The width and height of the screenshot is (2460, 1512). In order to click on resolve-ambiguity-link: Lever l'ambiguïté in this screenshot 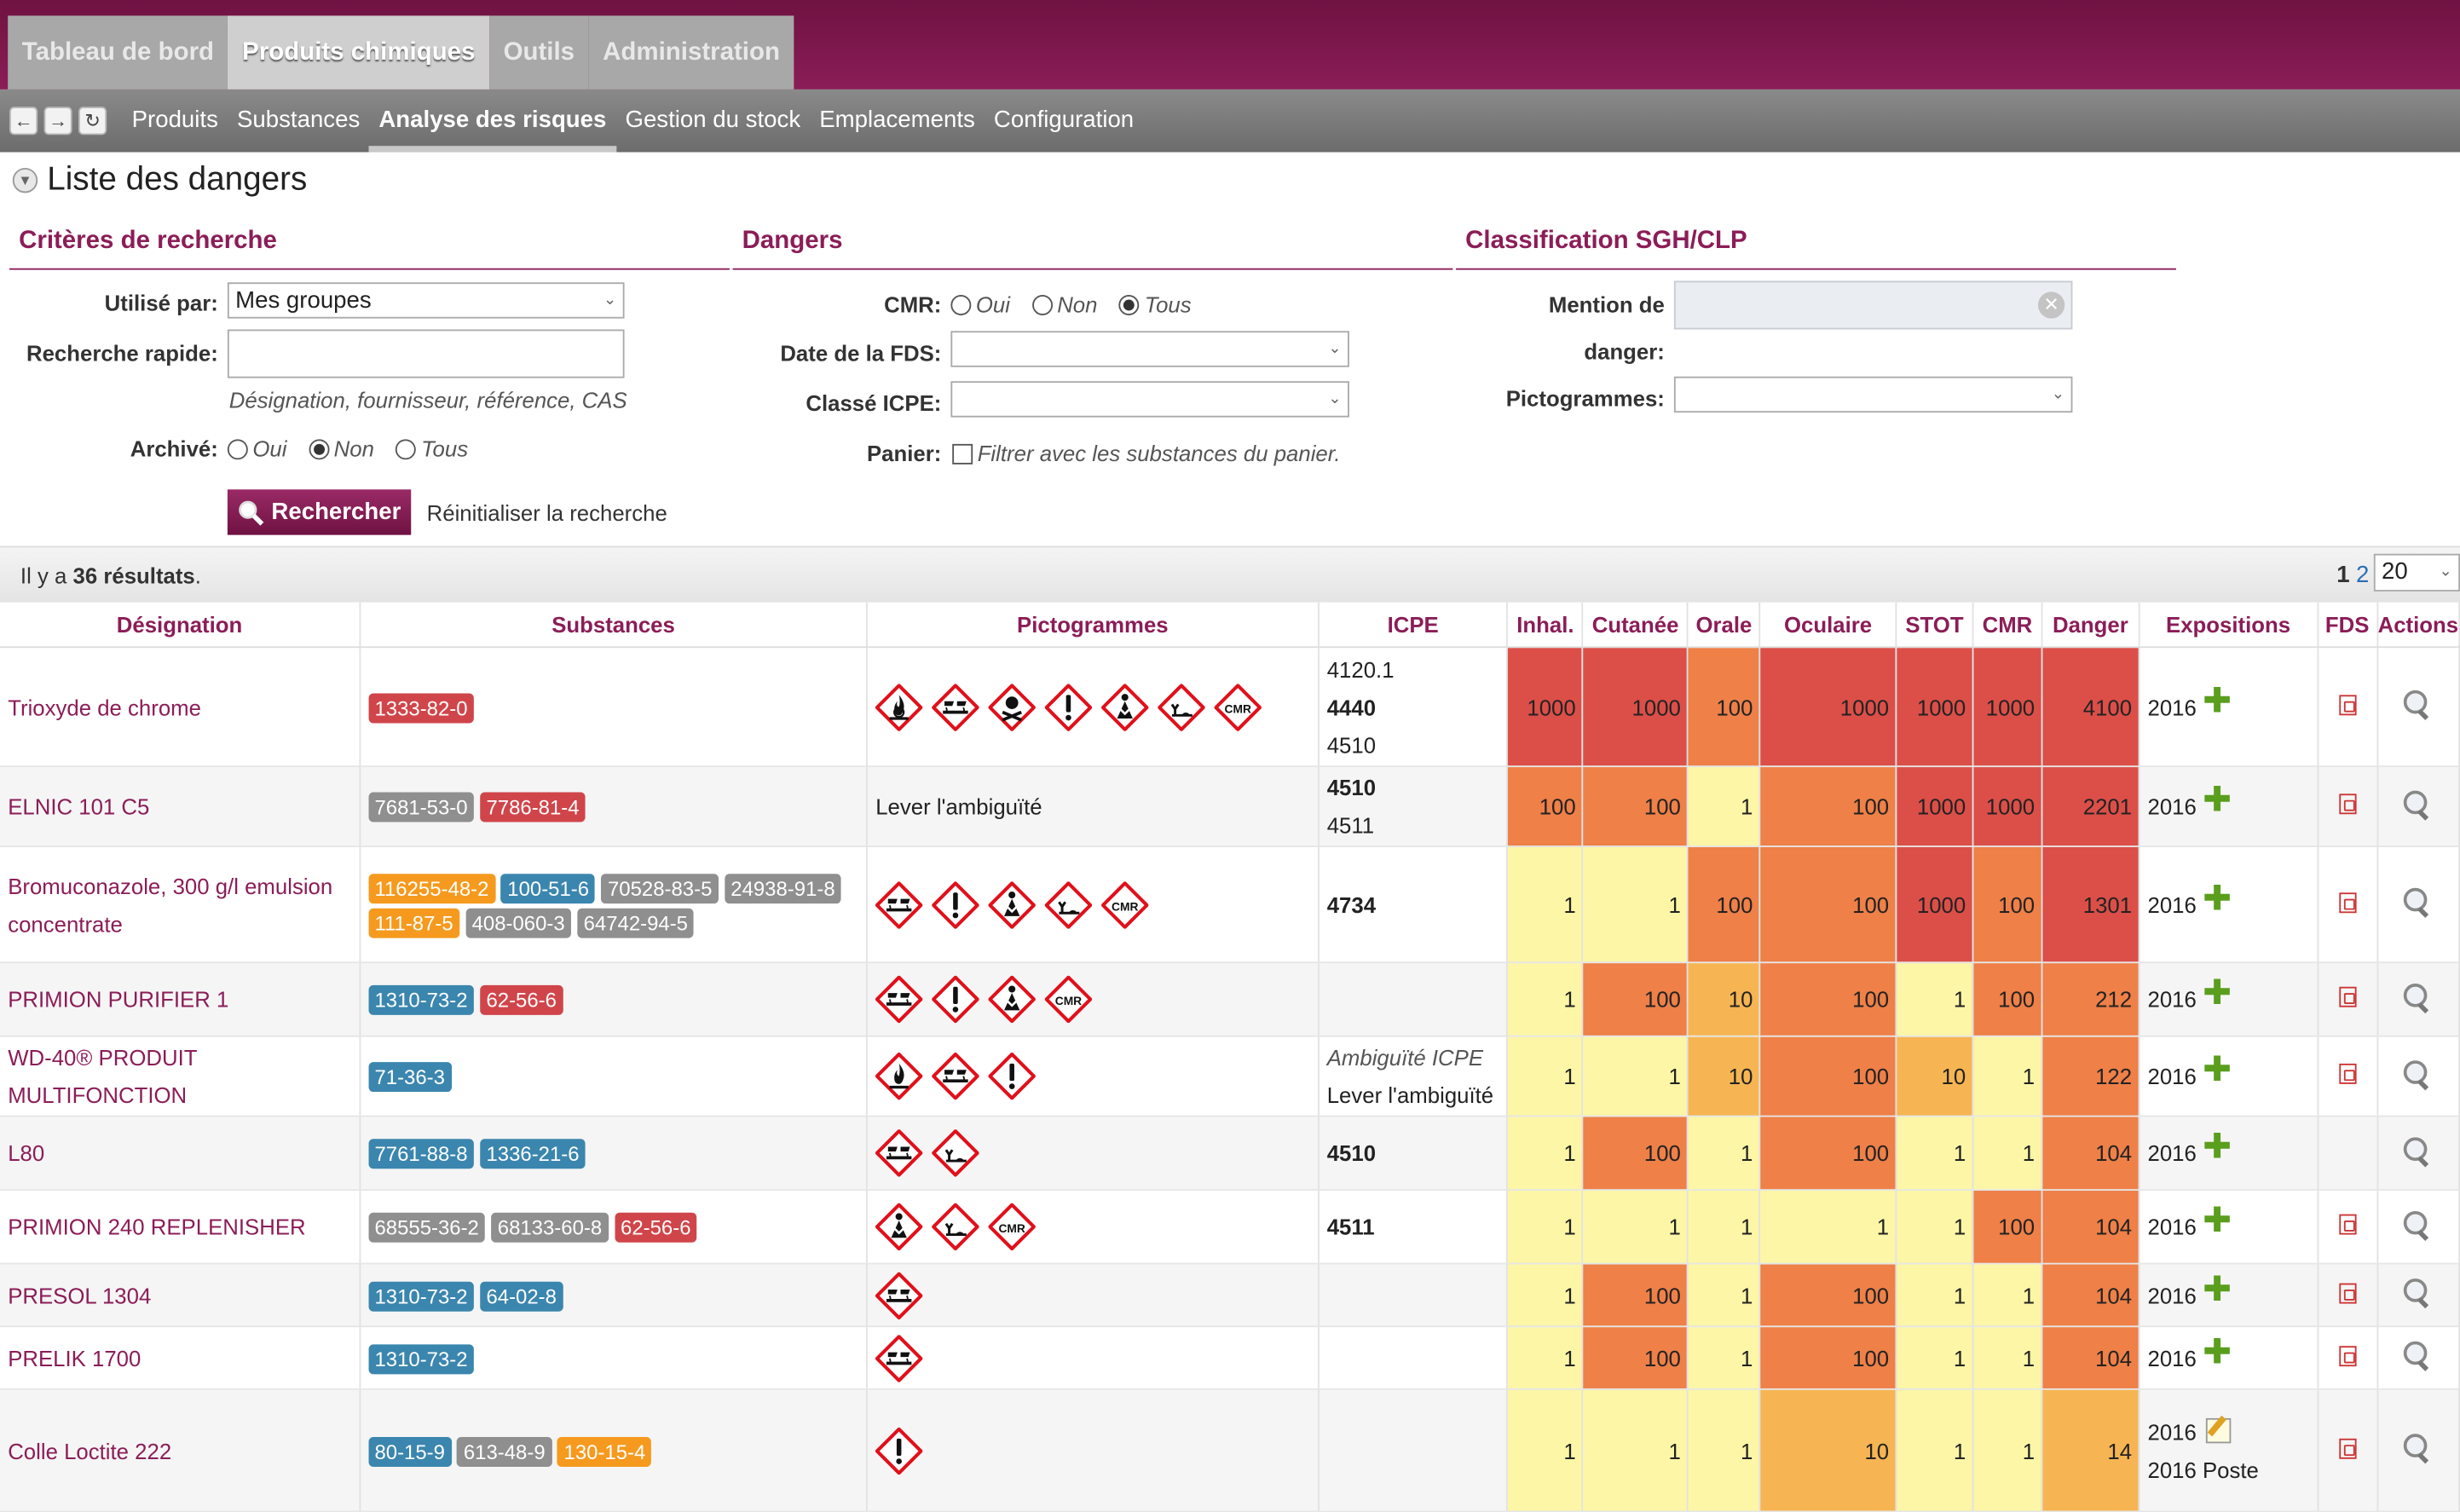, I will do `click(1410, 1095)`.